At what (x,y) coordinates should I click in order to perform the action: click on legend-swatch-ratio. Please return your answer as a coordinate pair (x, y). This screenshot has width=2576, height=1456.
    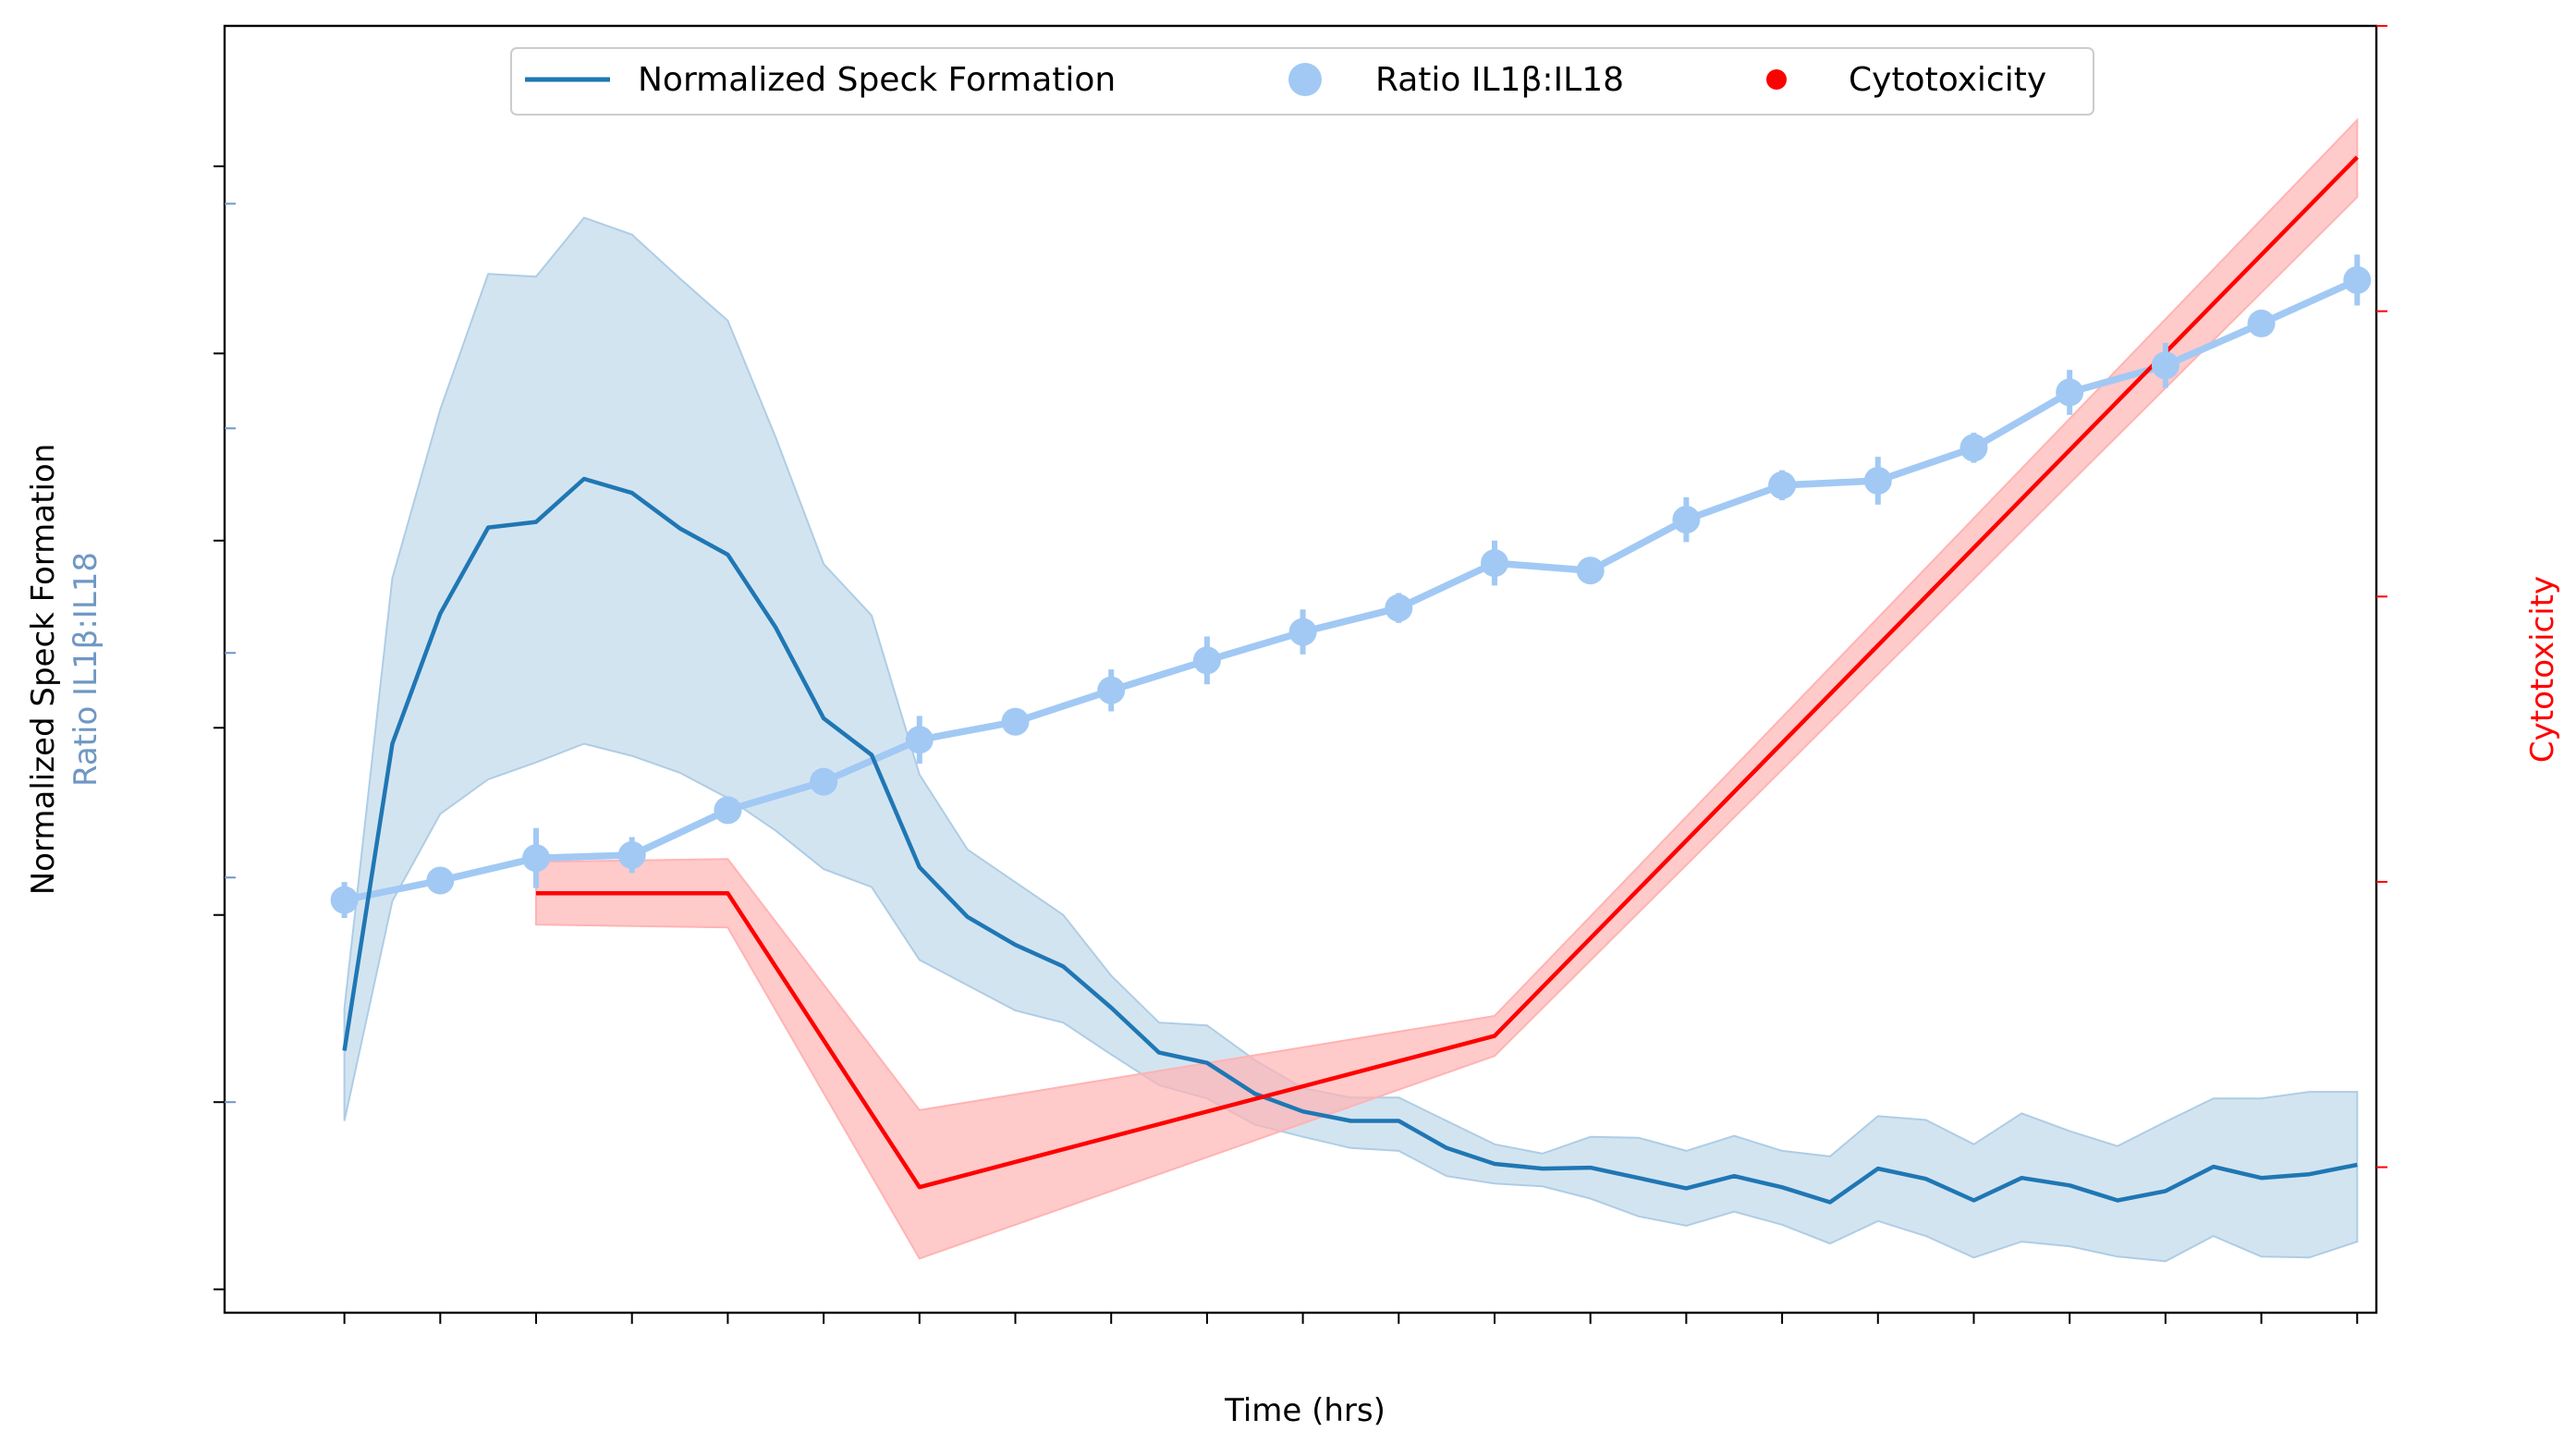
    Looking at the image, I should click on (1305, 79).